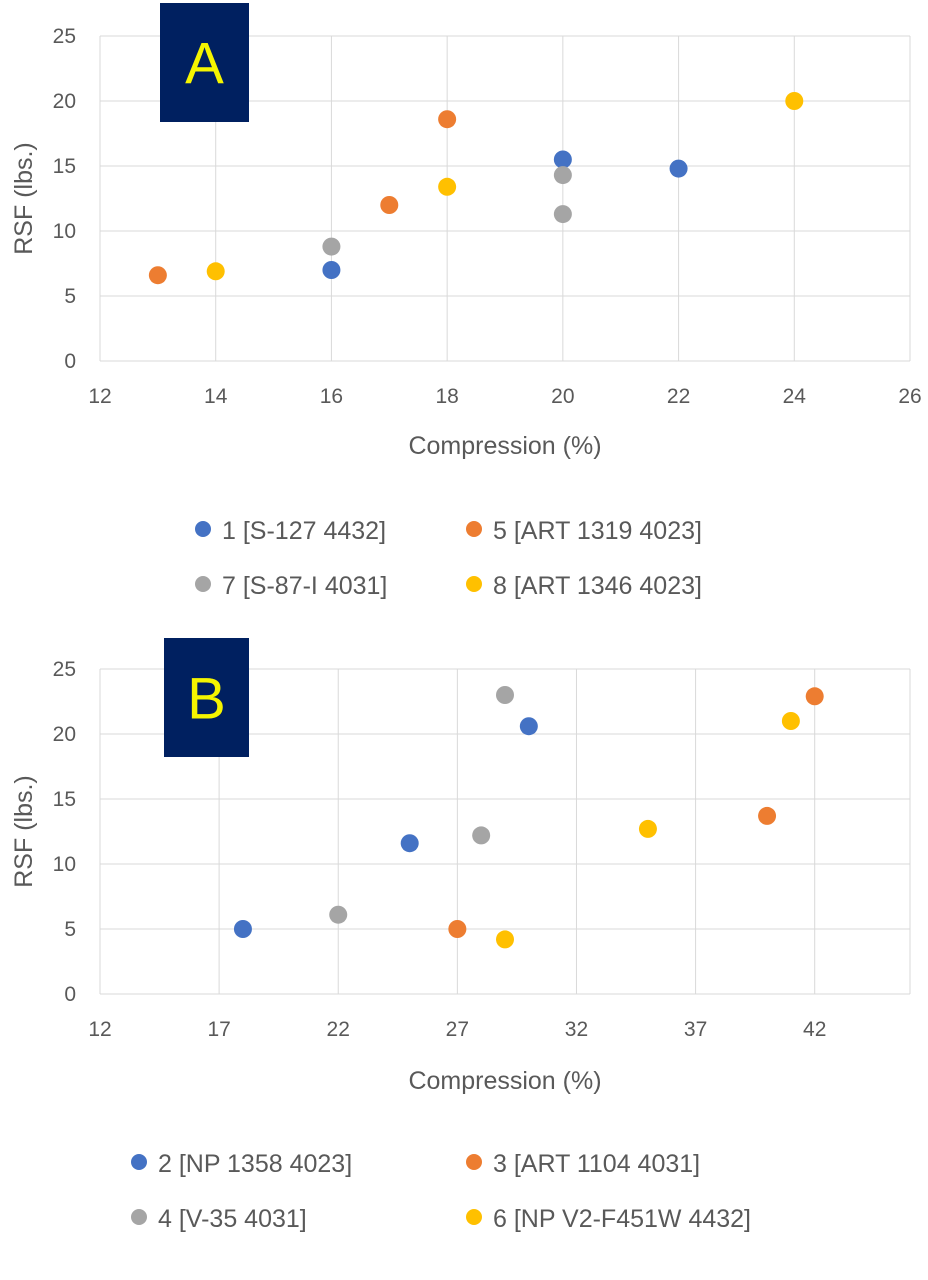  Describe the element at coordinates (695, 1029) in the screenshot. I see `chart-b-x-tick-label: 37` at that location.